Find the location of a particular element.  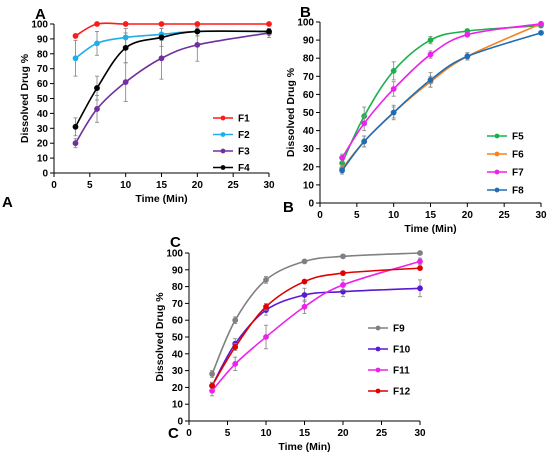

legend-label: F7 is located at coordinates (518, 173).